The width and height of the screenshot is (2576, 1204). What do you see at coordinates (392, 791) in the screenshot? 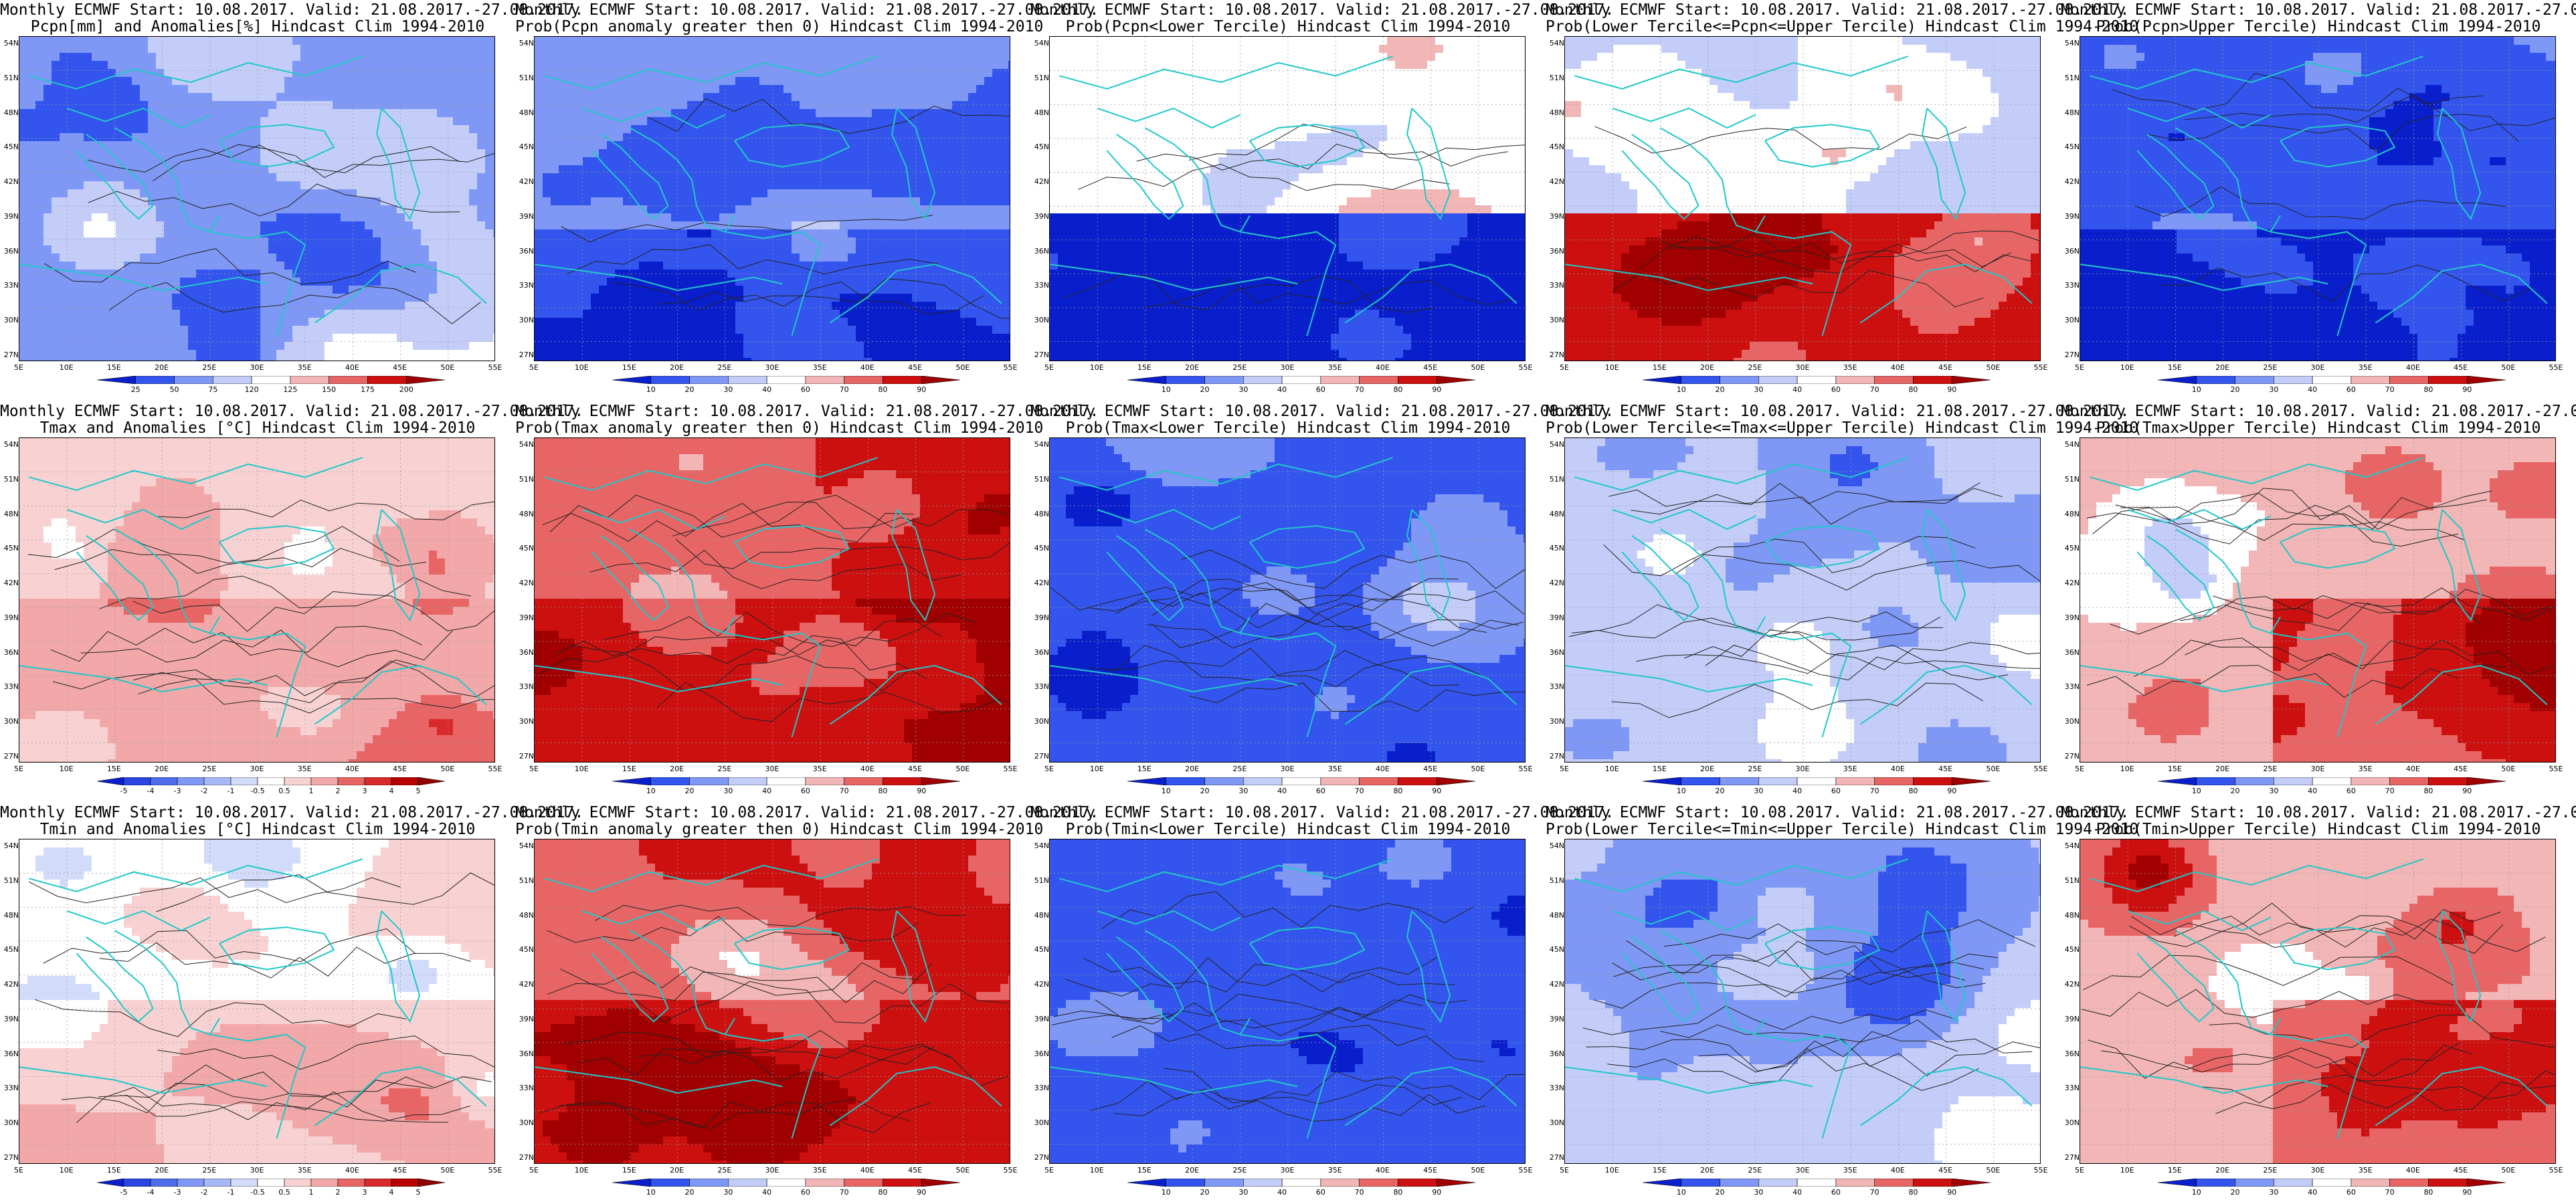
I see `colorbar-tick-label: 4` at bounding box center [392, 791].